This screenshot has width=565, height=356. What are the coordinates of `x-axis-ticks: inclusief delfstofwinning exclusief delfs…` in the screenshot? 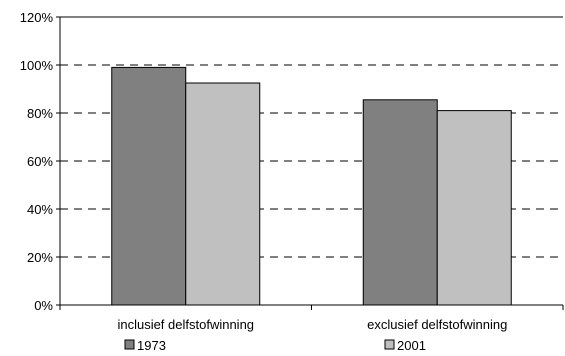 It's located at (311, 318).